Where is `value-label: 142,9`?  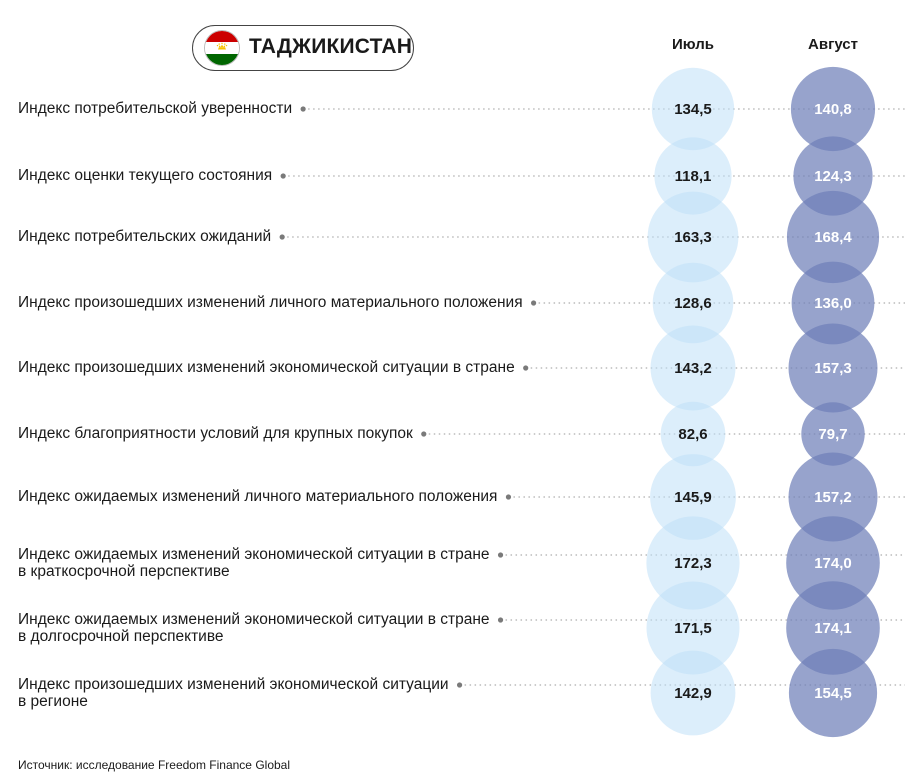 value-label: 142,9 is located at coordinates (693, 693).